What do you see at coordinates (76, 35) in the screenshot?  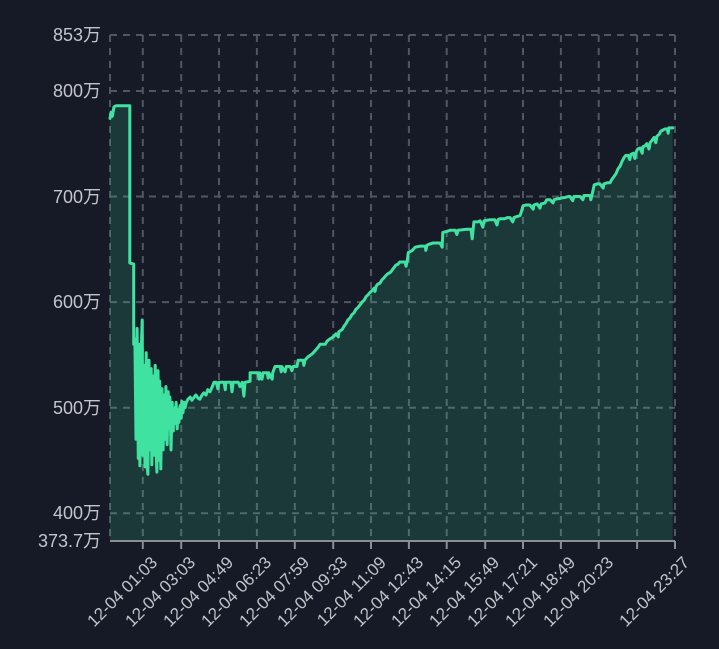 I see `y-axis-label: 853万` at bounding box center [76, 35].